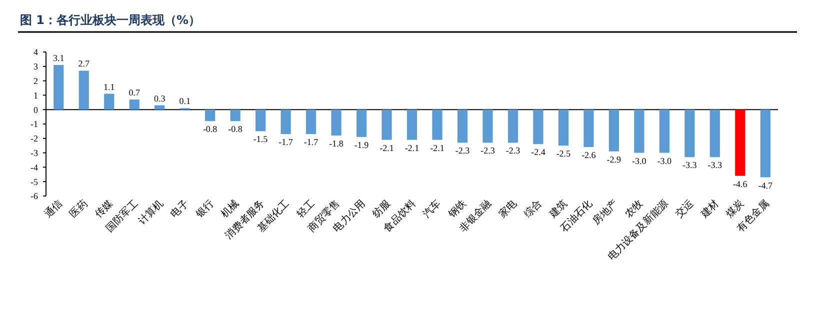 The height and width of the screenshot is (328, 815). I want to click on y-tick-label: 0, so click(36, 109).